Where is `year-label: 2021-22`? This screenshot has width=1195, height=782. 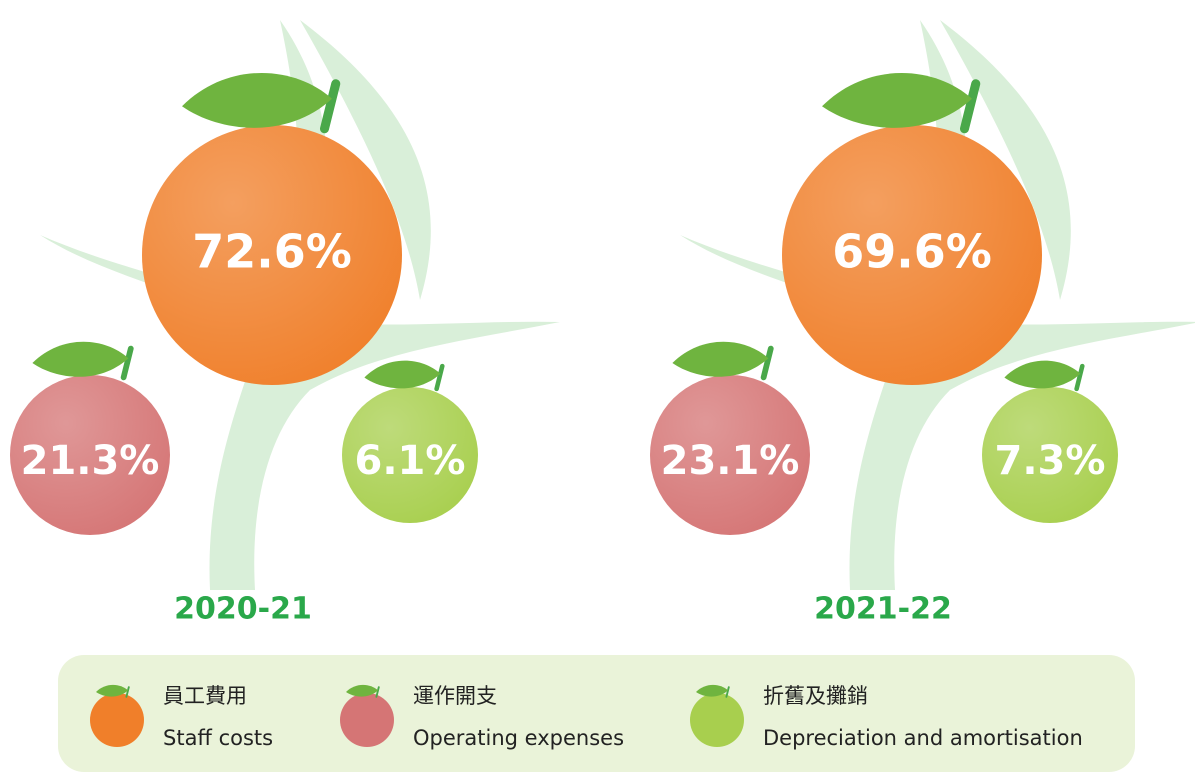 year-label: 2021-22 is located at coordinates (883, 609).